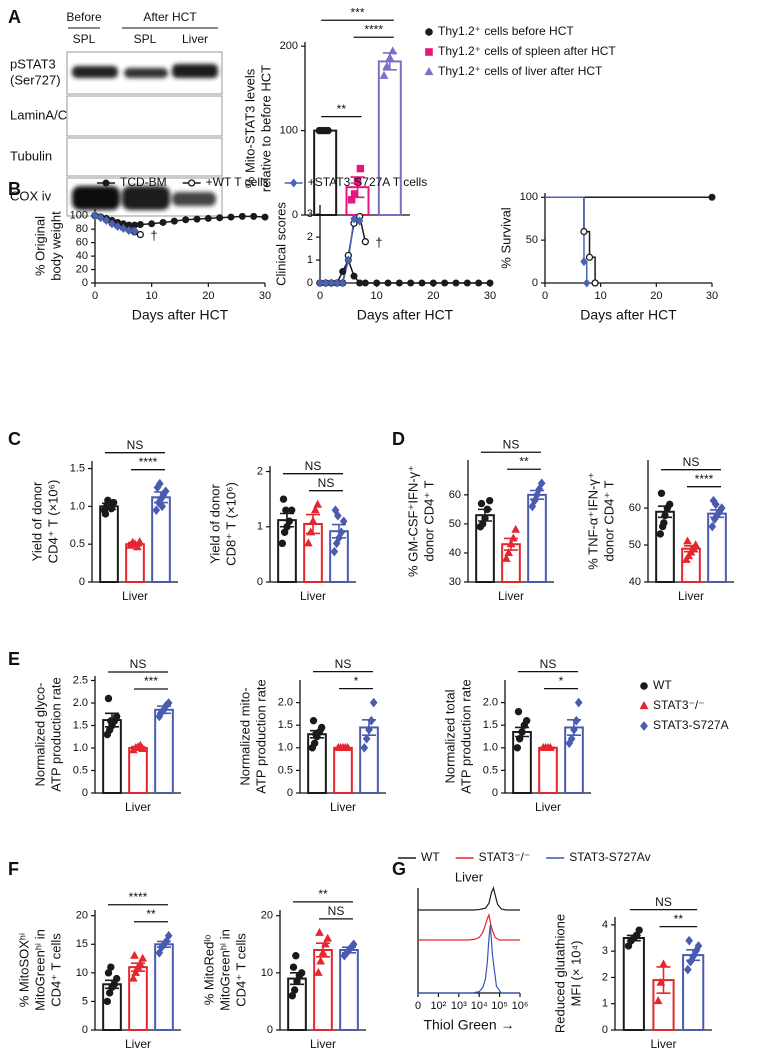 Image resolution: width=757 pixels, height=1063 pixels. I want to click on y-tick-label: 2, so click(260, 471).